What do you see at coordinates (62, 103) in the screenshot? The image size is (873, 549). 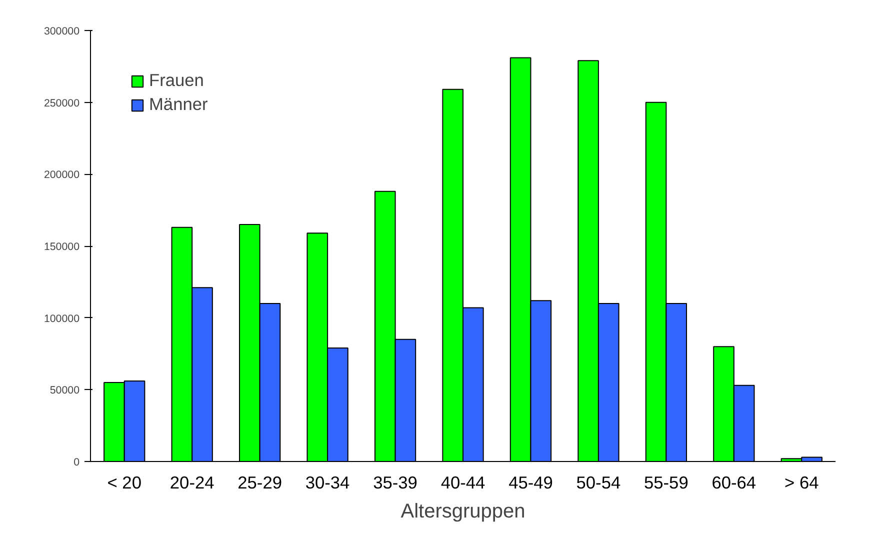 I see `y-tick-label: 250000` at bounding box center [62, 103].